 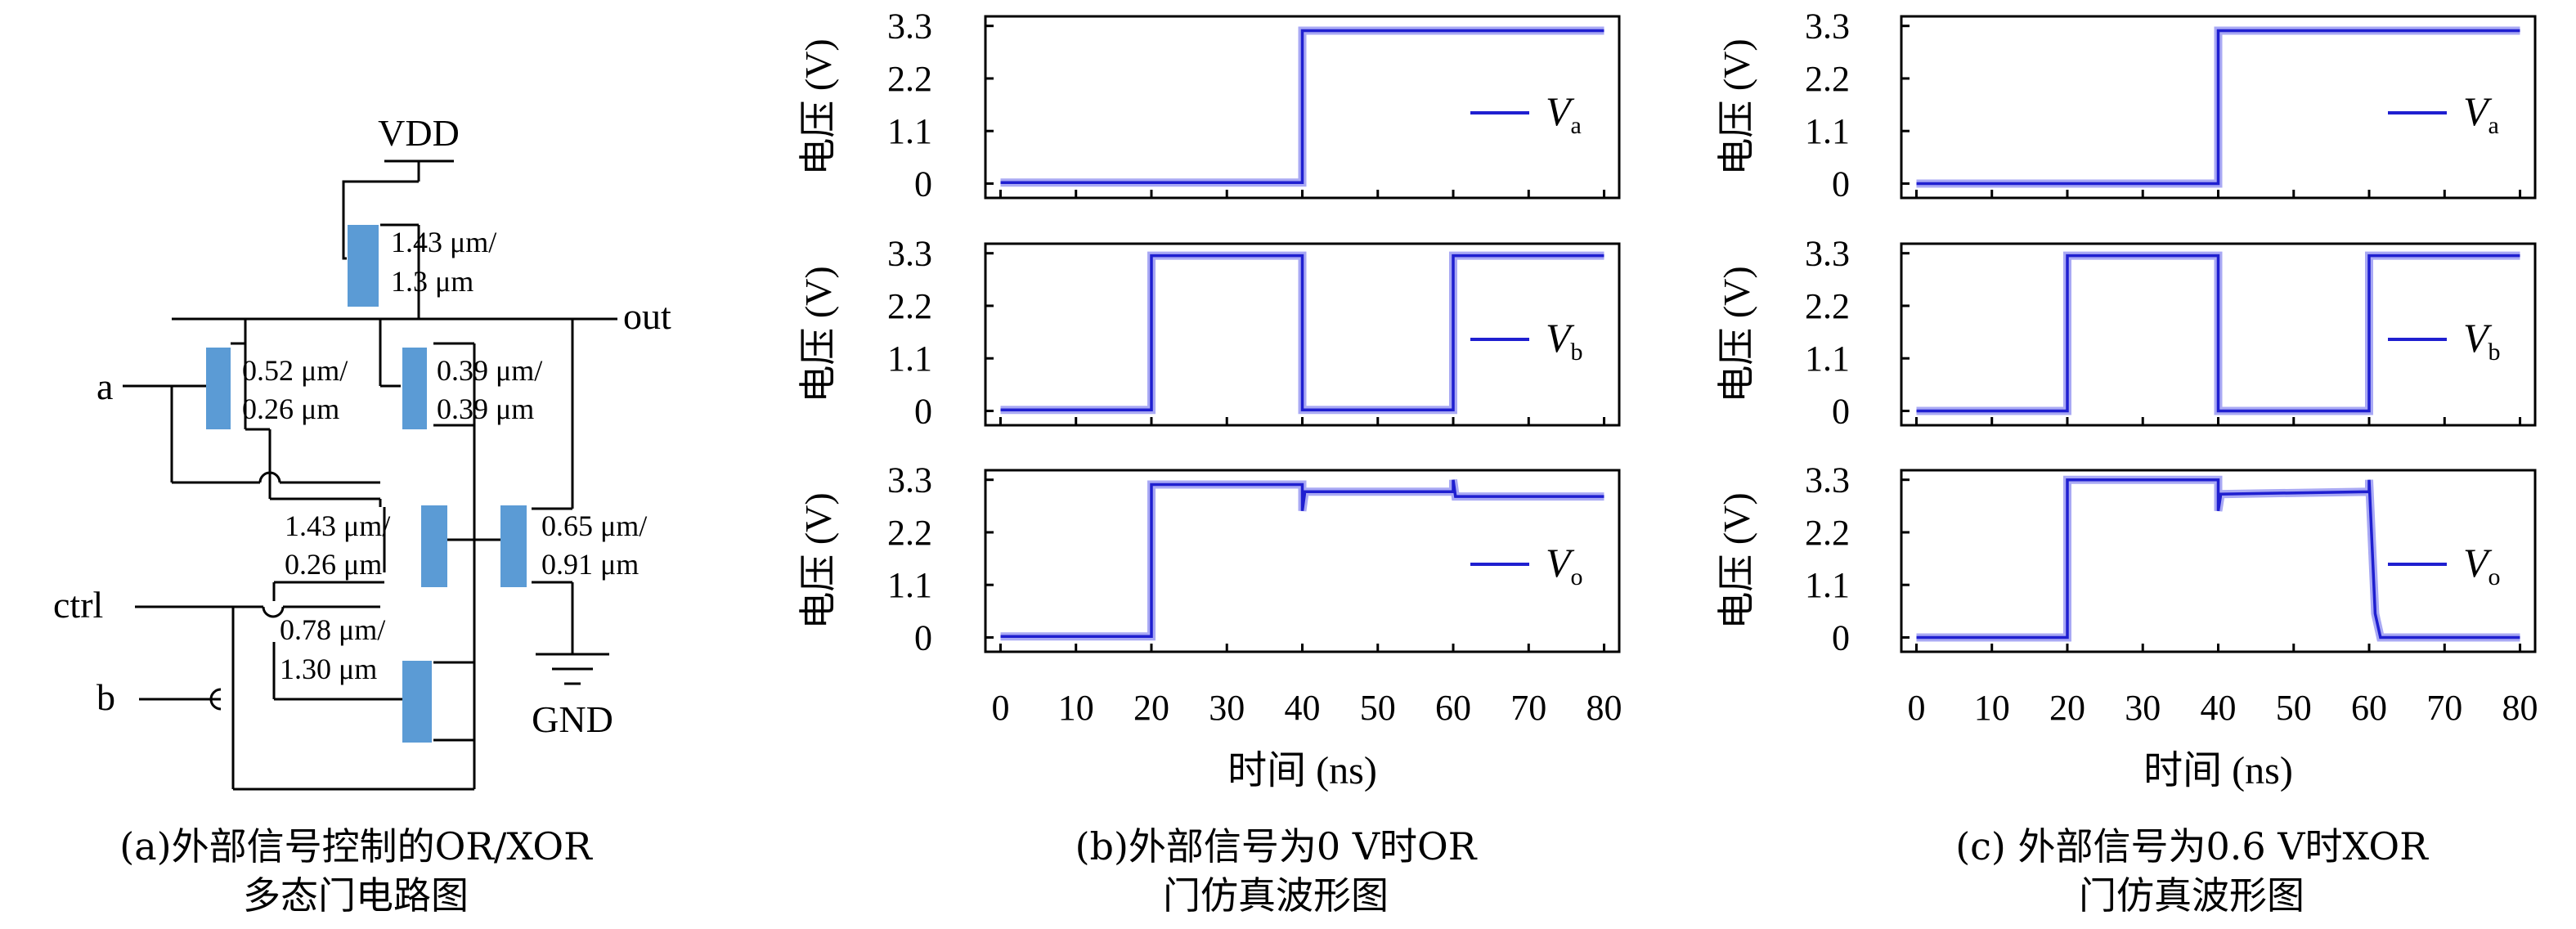 I want to click on t3-width-label: 0.39 μm/, so click(x=489, y=370).